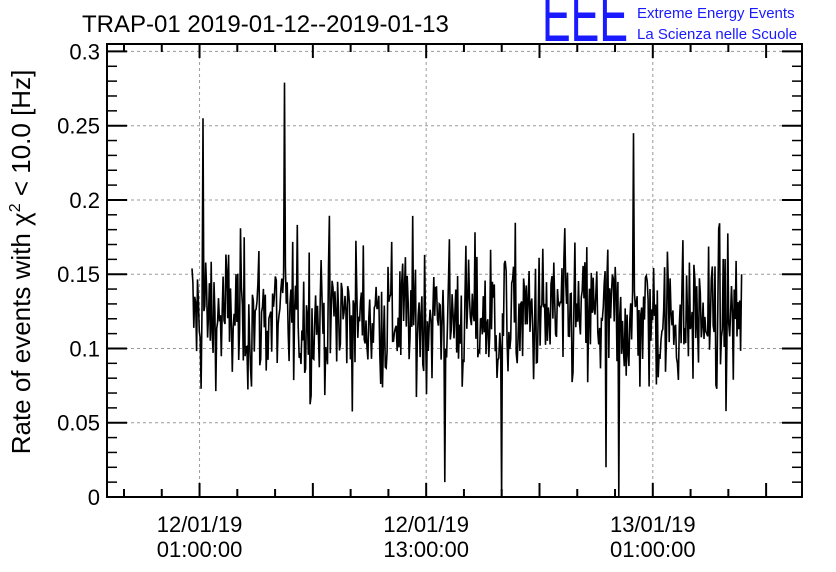 The height and width of the screenshot is (572, 836). Describe the element at coordinates (21, 137) in the screenshot. I see `y-axis-title-suffix: < 10.0 [Hz]` at that location.